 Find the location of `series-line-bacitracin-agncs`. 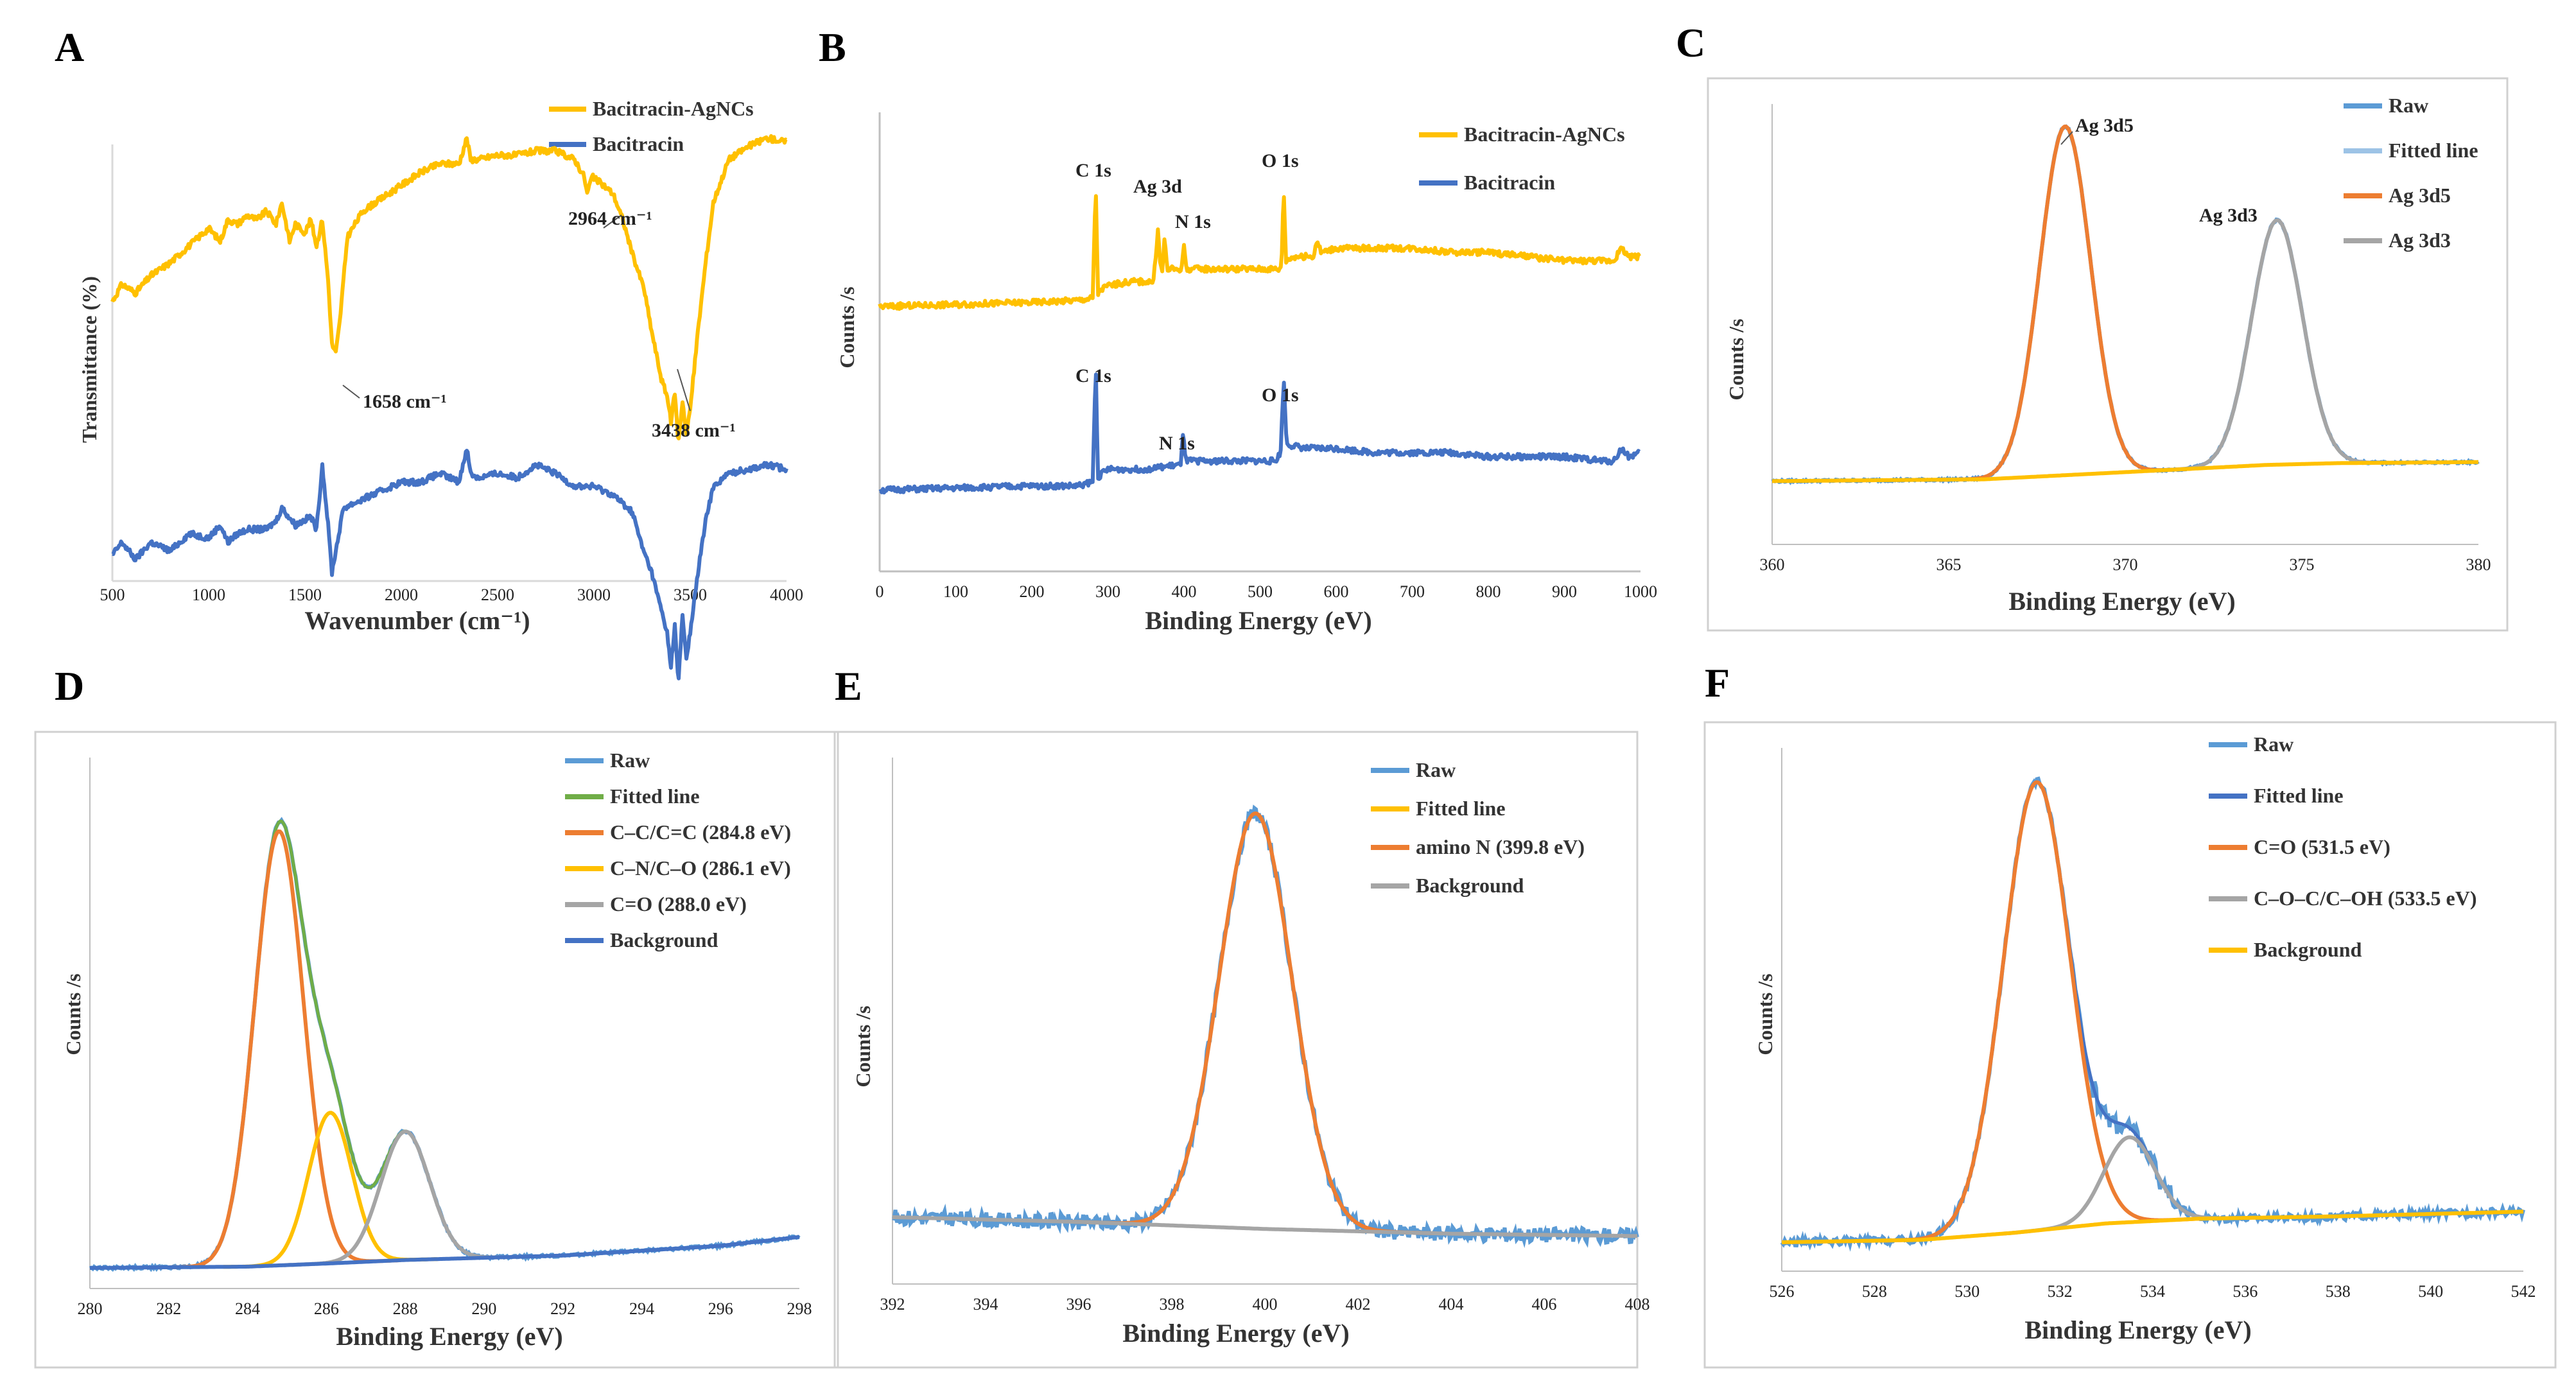

series-line-bacitracin-agncs is located at coordinates (1259, 252).